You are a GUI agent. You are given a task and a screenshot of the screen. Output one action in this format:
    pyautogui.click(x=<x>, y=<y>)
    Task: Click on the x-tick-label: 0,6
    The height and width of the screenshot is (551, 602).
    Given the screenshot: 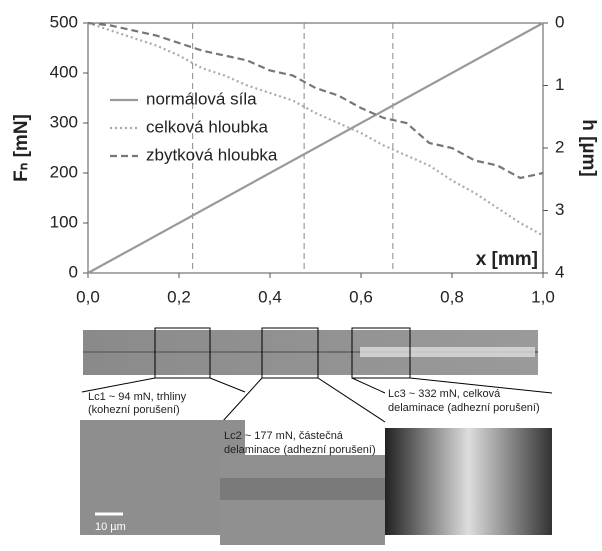 What is the action you would take?
    pyautogui.click(x=361, y=296)
    